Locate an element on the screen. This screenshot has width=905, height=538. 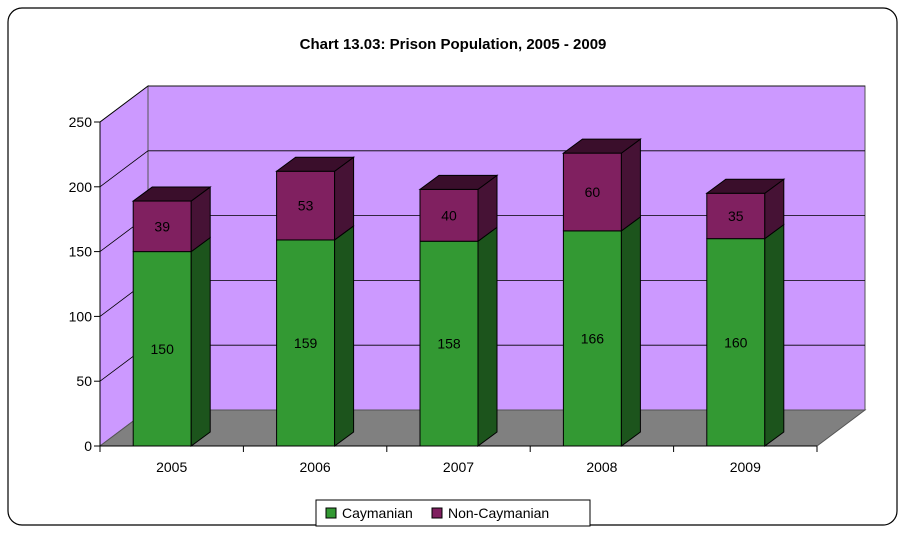
bar-segment-caymanian: 166 is located at coordinates (601, 331).